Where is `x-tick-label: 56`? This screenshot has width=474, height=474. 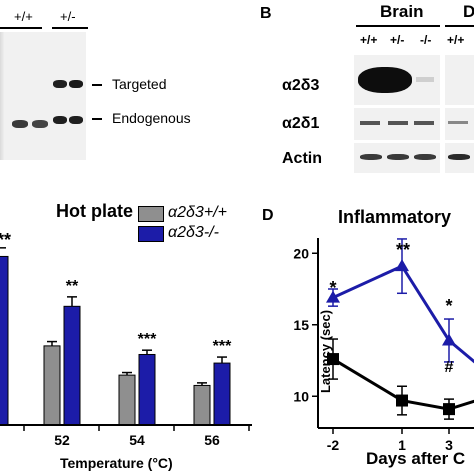 x-tick-label: 56 is located at coordinates (212, 440).